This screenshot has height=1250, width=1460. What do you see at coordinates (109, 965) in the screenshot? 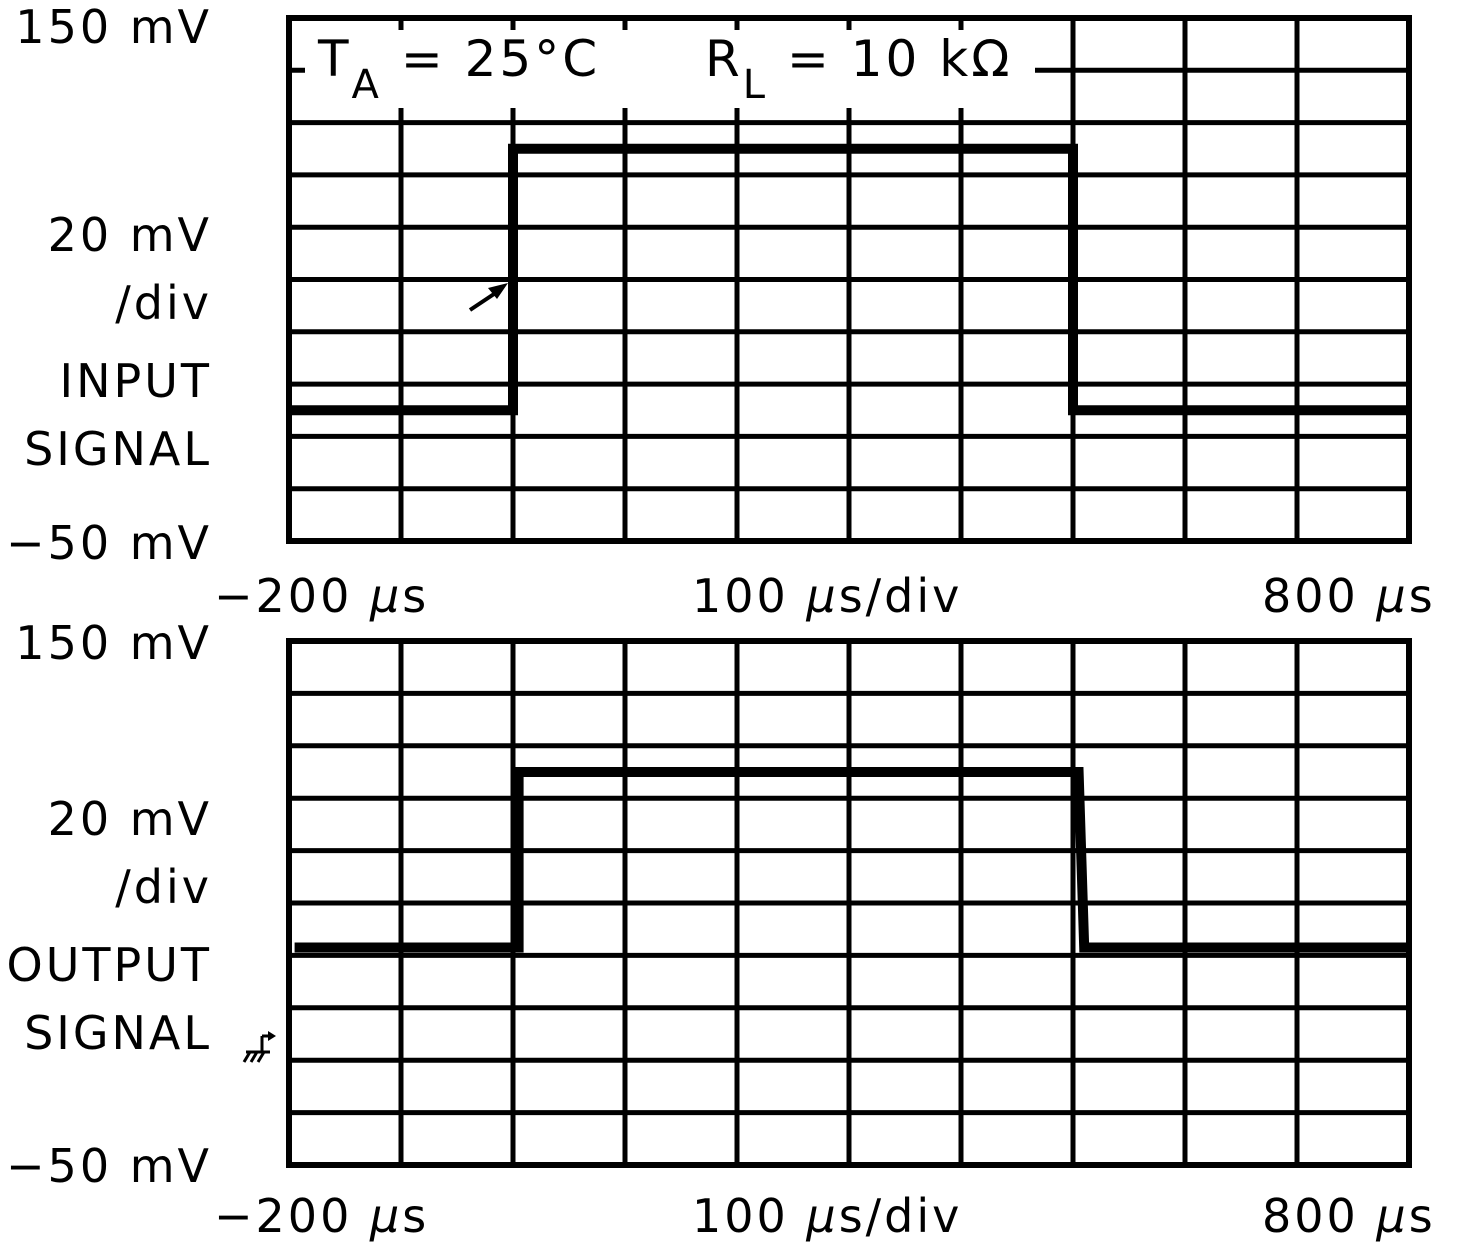
I see `output-signal-label-1: OUTPUT` at bounding box center [109, 965].